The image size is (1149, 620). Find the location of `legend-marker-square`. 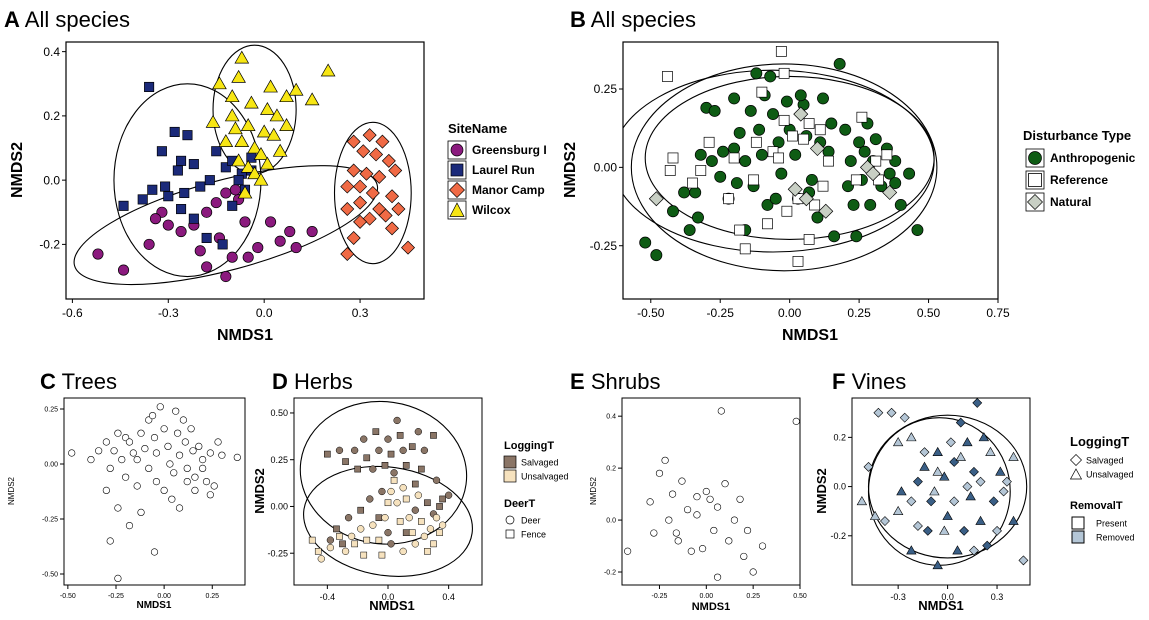

legend-marker-square is located at coordinates (1078, 537).